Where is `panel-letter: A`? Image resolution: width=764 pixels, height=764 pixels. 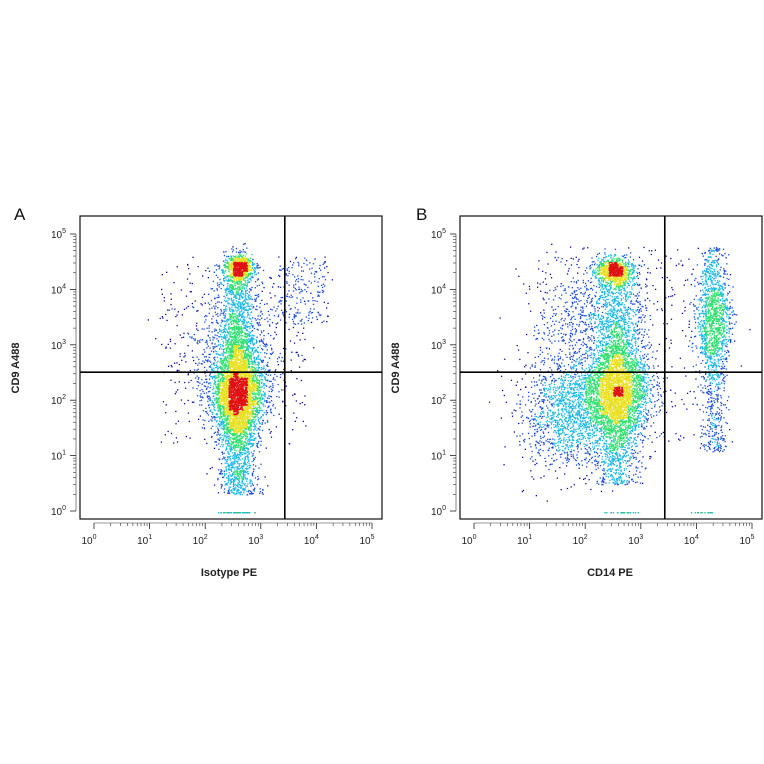 panel-letter: A is located at coordinates (20, 214).